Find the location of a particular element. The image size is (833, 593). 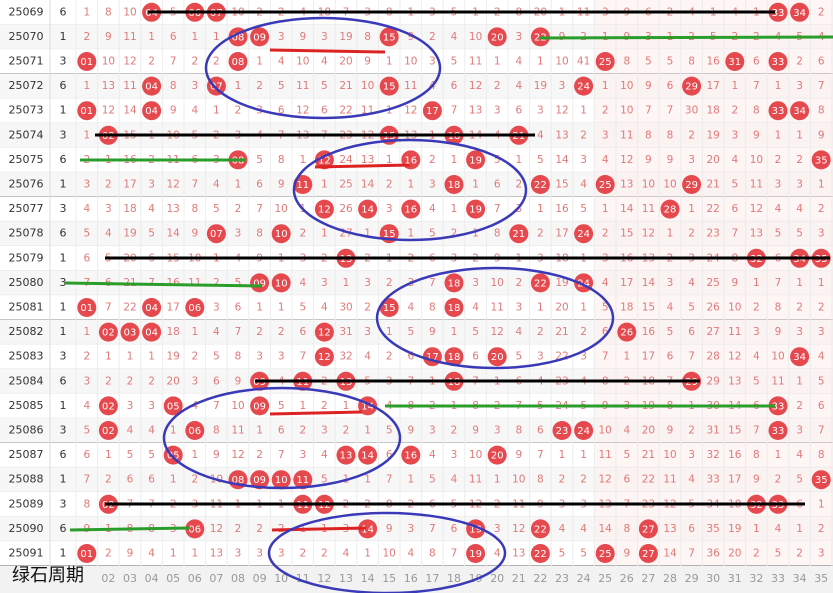

ball-number: 28 is located at coordinates (670, 210).